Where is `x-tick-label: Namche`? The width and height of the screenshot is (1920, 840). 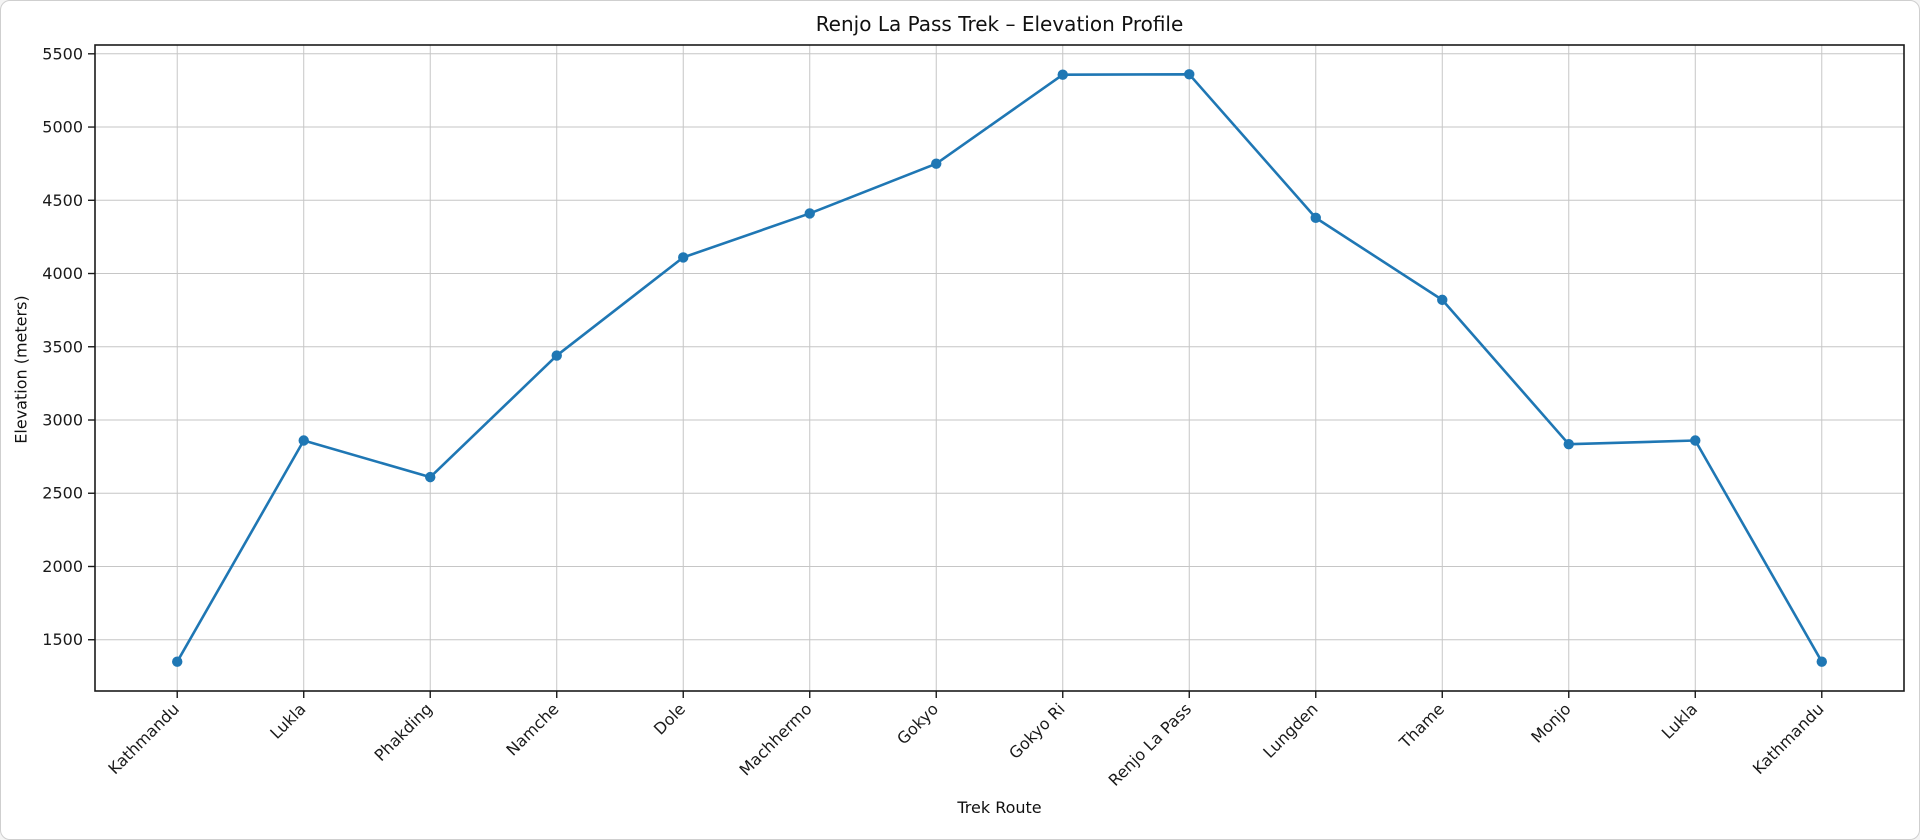
x-tick-label: Namche is located at coordinates (532, 729).